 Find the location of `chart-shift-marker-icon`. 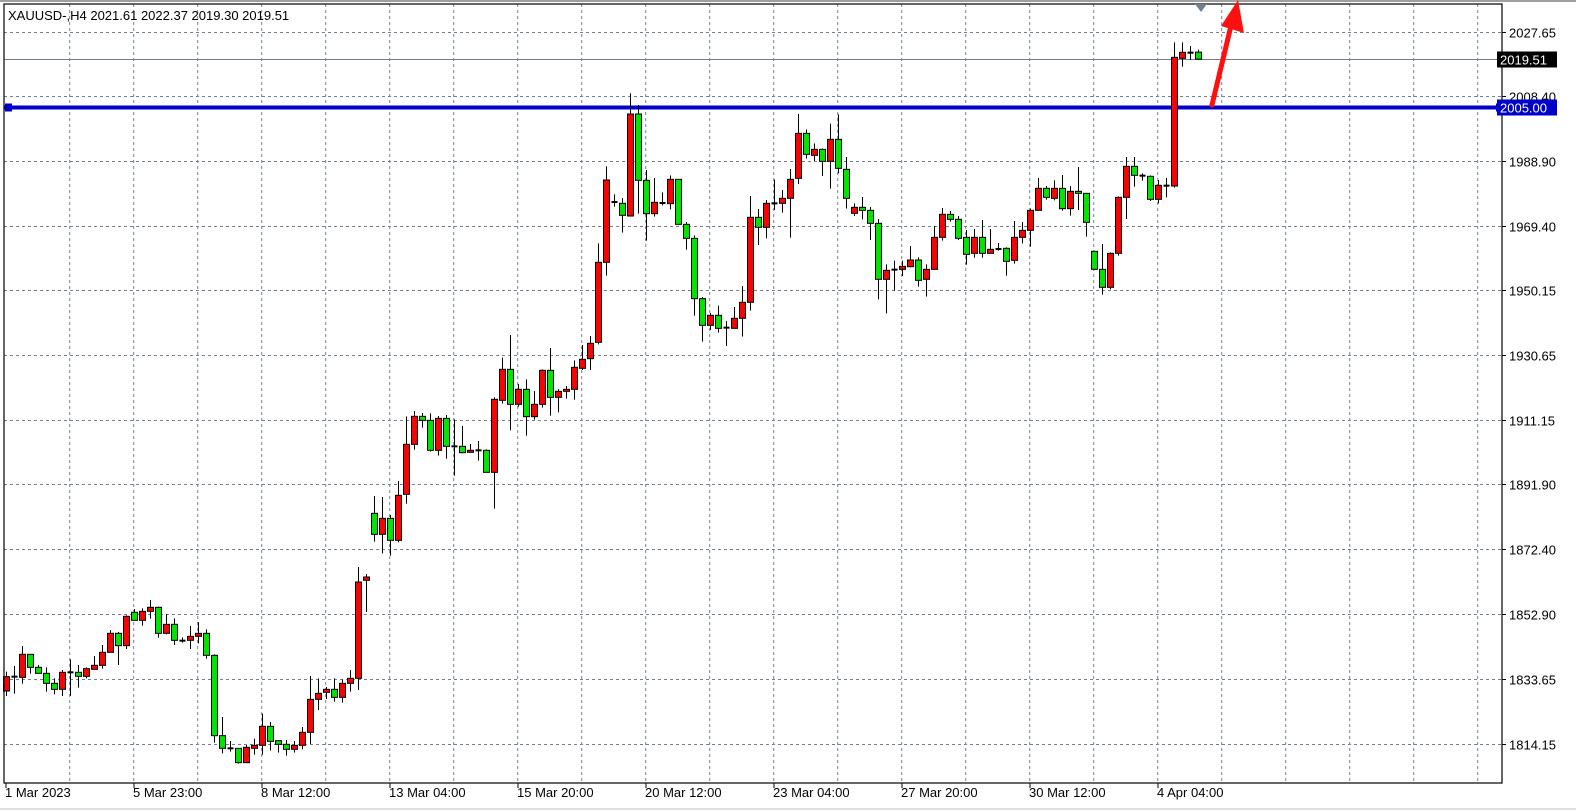

chart-shift-marker-icon is located at coordinates (1201, 8).